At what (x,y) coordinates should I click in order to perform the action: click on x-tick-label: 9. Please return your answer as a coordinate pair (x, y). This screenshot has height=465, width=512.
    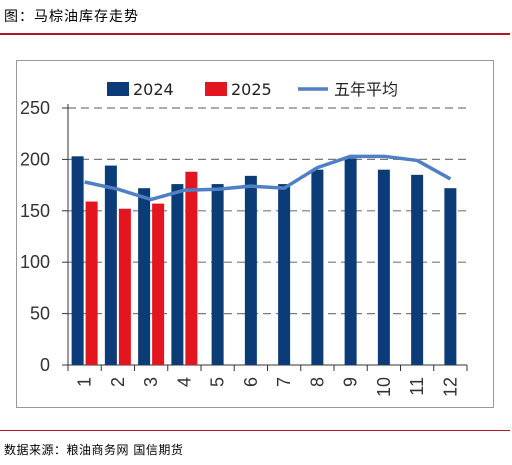
    Looking at the image, I should click on (351, 382).